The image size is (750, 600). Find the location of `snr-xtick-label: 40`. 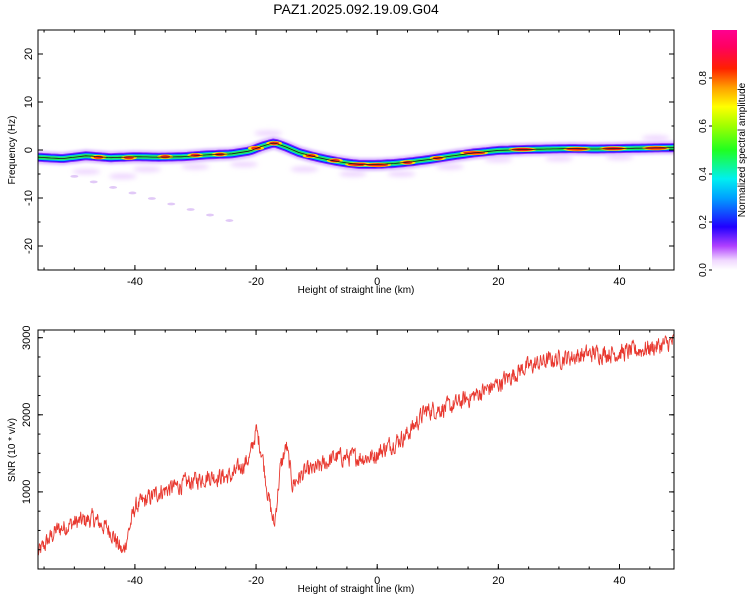

snr-xtick-label: 40 is located at coordinates (619, 581).